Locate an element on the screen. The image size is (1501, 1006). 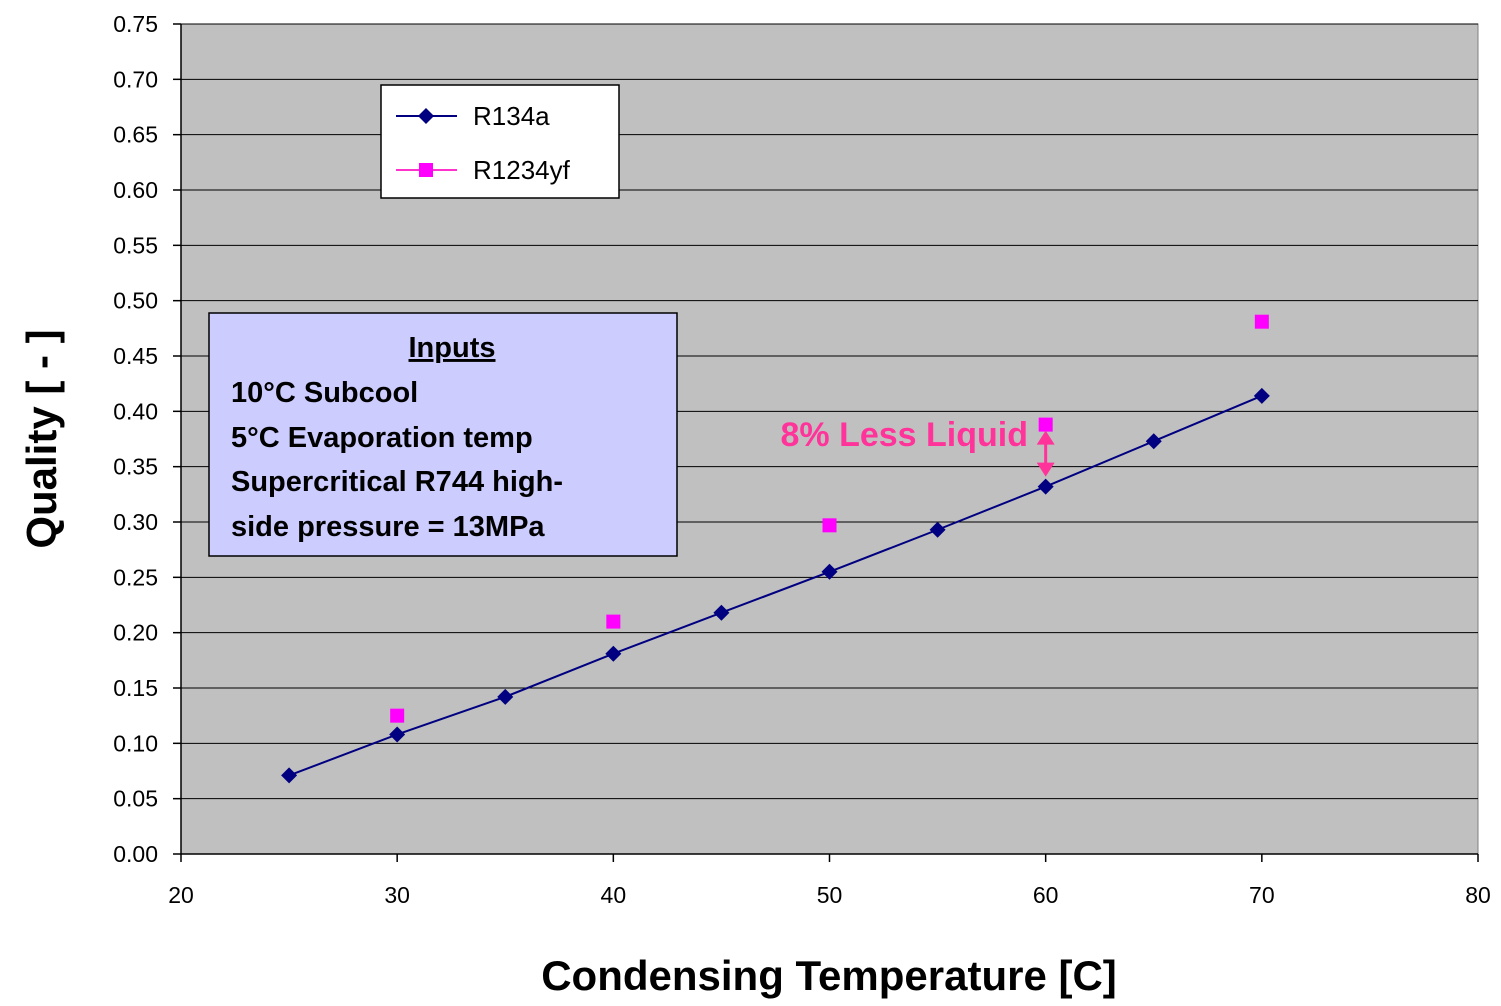
y-tick-label: 0.45 is located at coordinates (135, 356).